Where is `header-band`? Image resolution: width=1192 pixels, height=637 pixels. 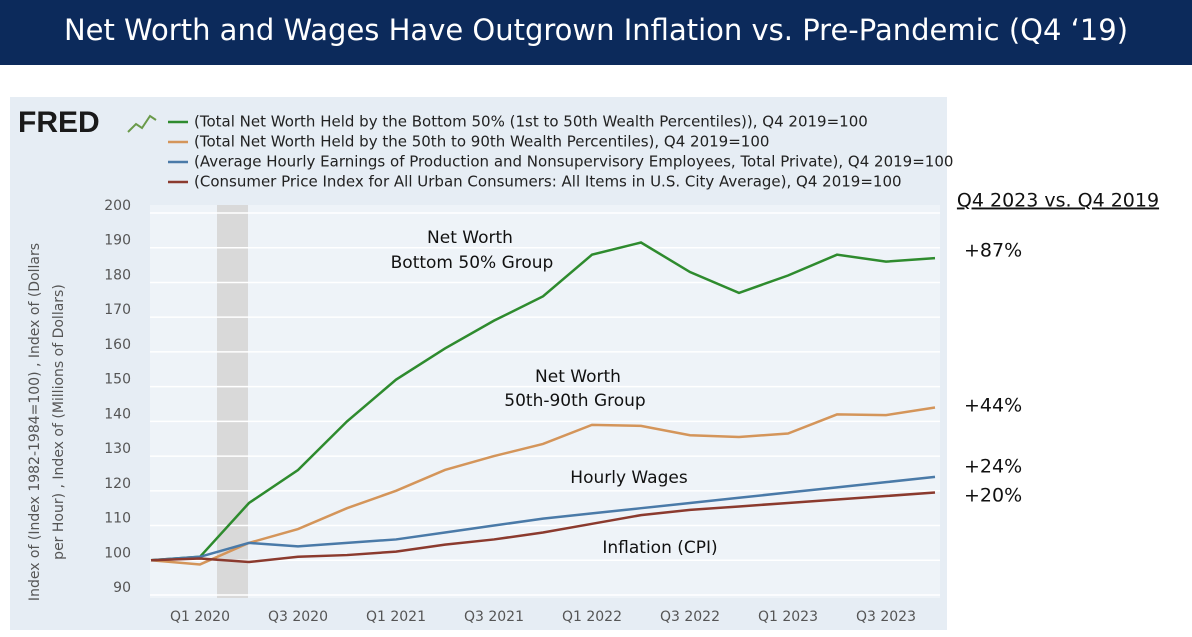 header-band is located at coordinates (596, 32).